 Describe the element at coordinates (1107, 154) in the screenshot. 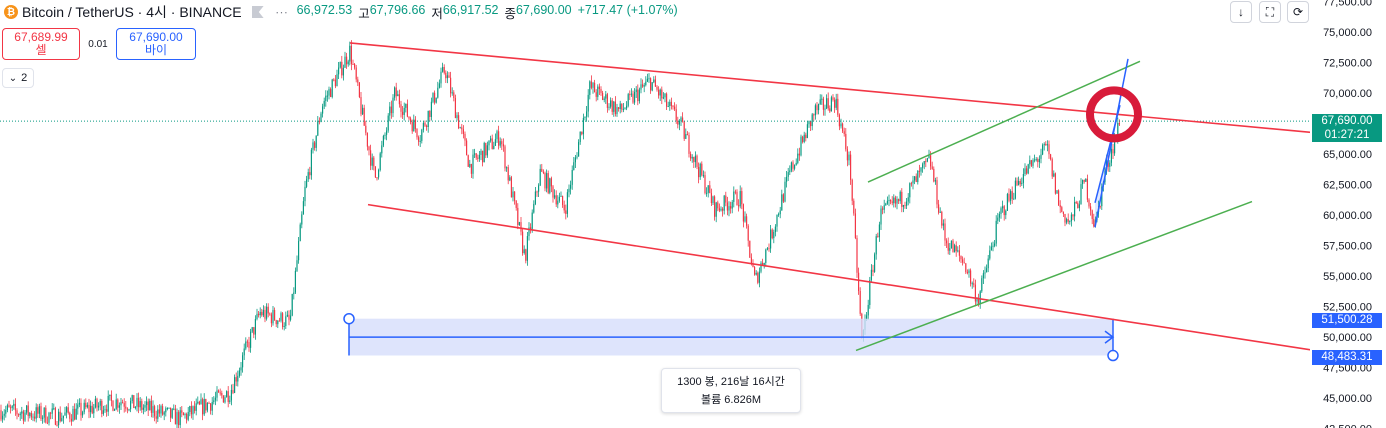

I see `blue-channel-line-b` at that location.